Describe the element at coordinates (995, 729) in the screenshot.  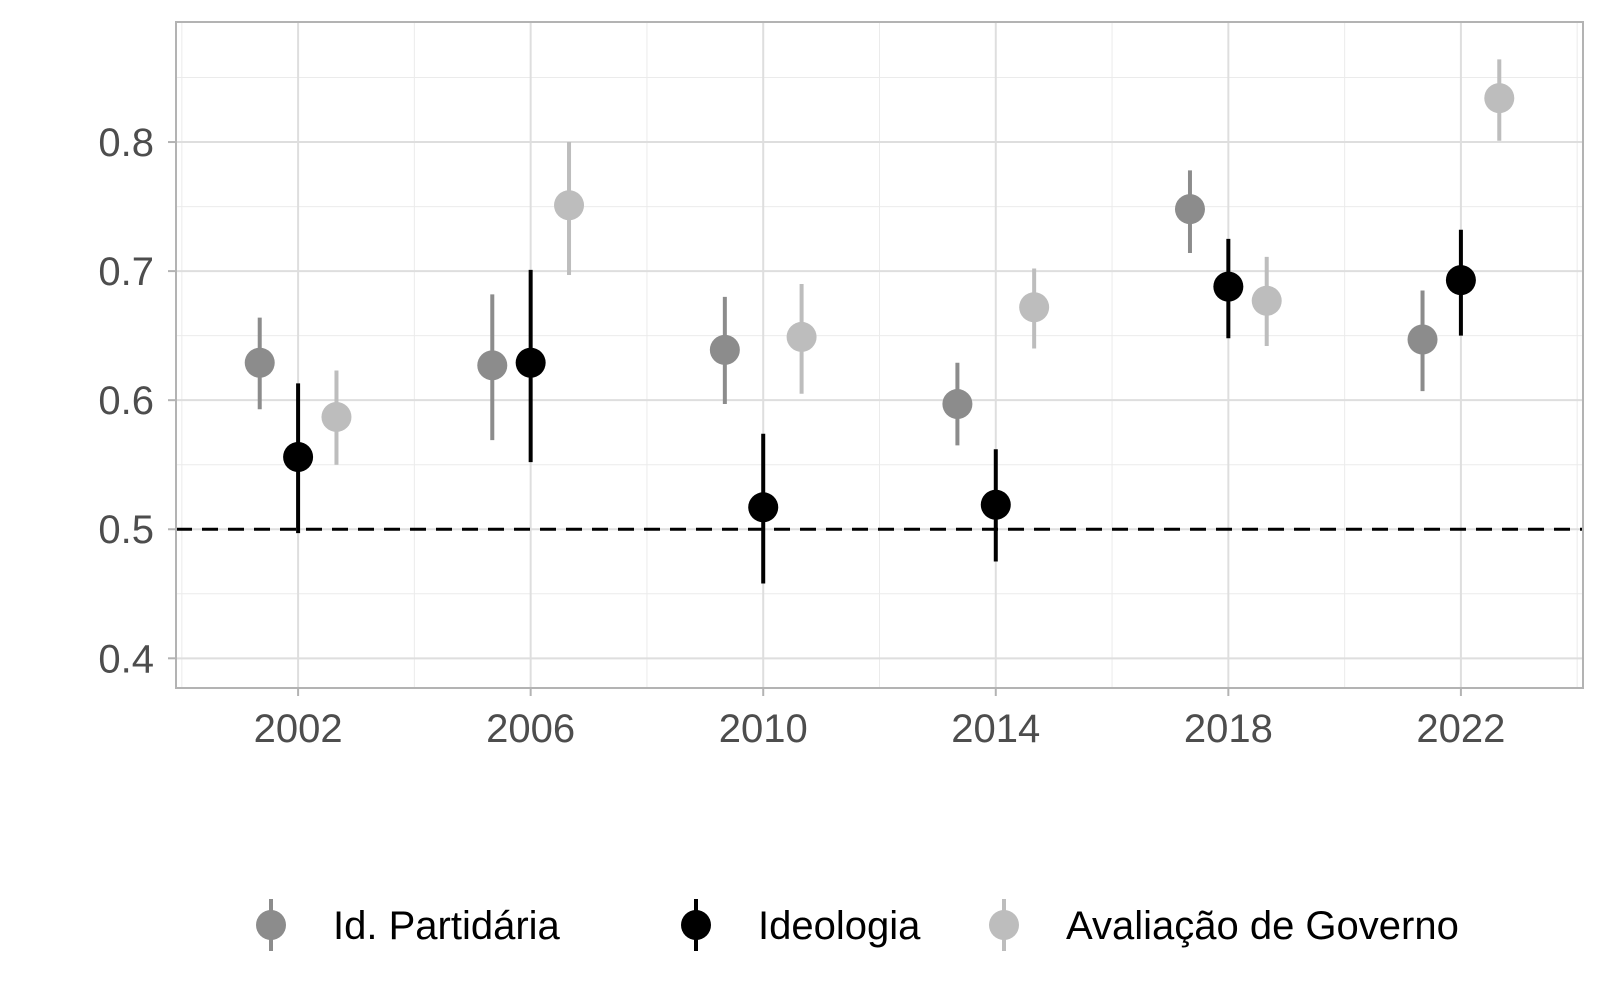
I see `x-tick-label: 2014` at that location.